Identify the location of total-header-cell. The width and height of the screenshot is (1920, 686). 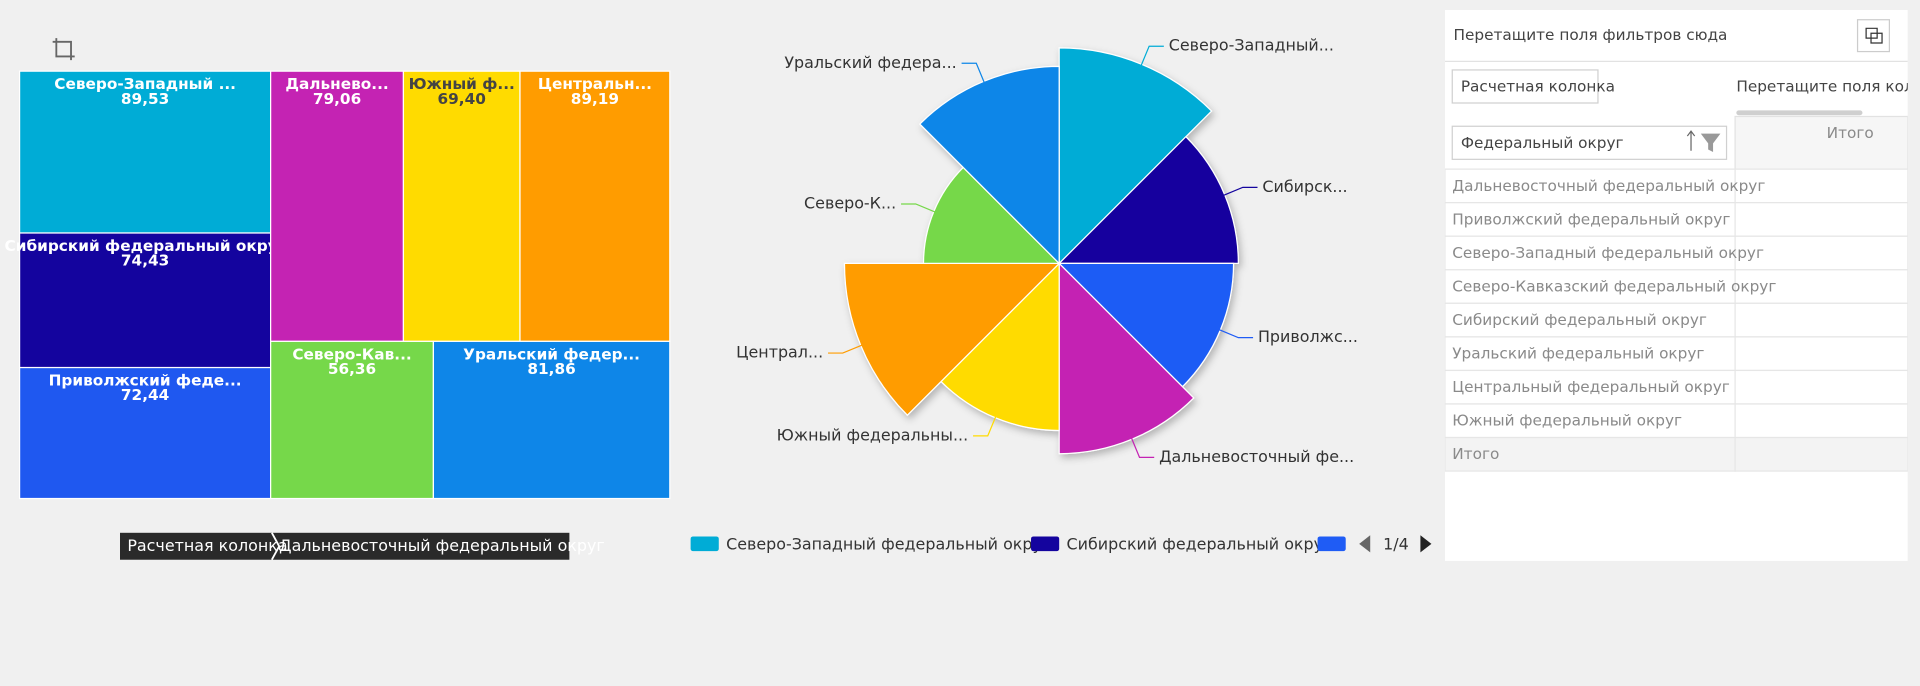
(1821, 142).